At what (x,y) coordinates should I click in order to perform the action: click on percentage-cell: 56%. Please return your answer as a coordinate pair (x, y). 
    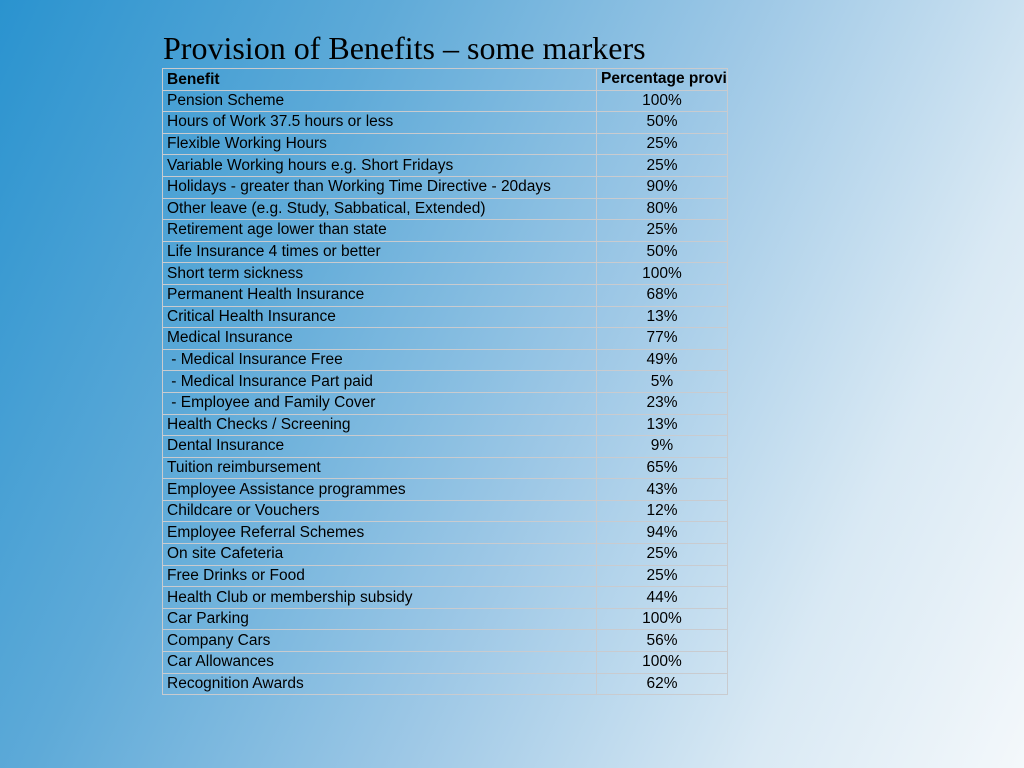
    Looking at the image, I should click on (662, 641).